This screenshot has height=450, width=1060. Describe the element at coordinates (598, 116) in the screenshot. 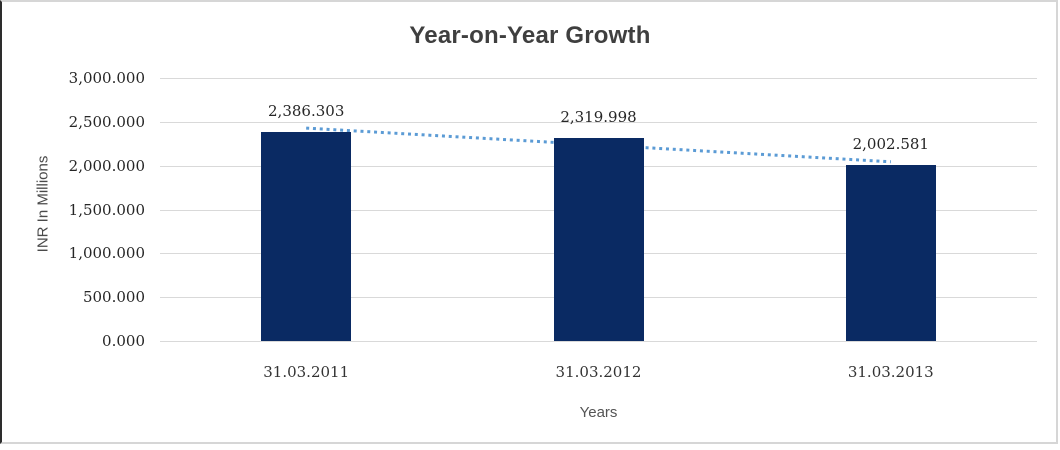

I see `bar-data-label: 2,319.998` at that location.